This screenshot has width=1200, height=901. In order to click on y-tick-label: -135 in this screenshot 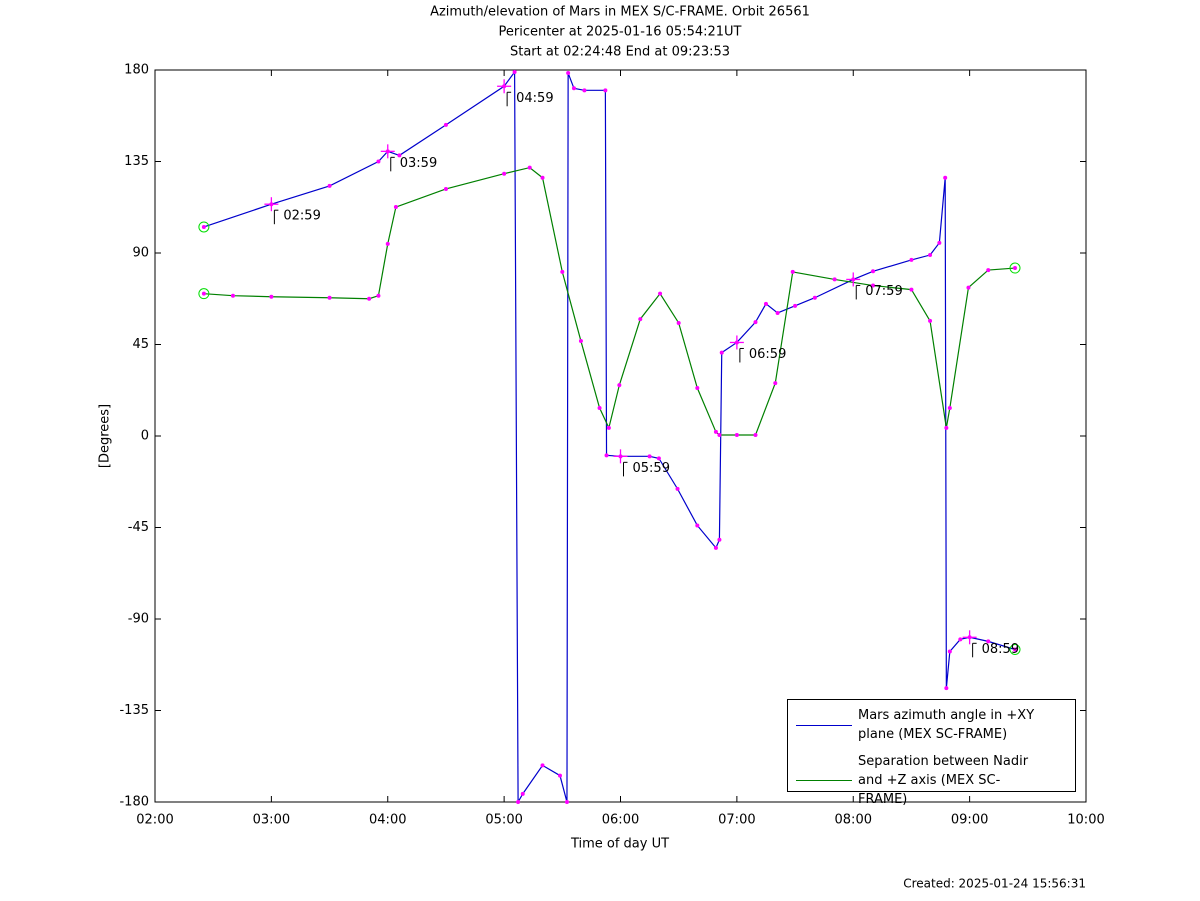, I will do `click(134, 710)`.